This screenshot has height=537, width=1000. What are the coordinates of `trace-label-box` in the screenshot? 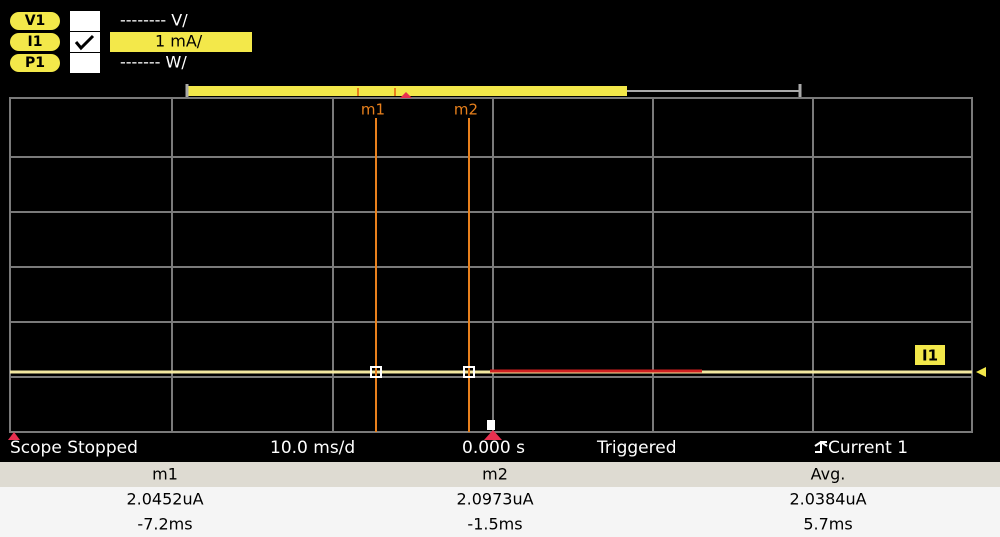 It's located at (930, 355).